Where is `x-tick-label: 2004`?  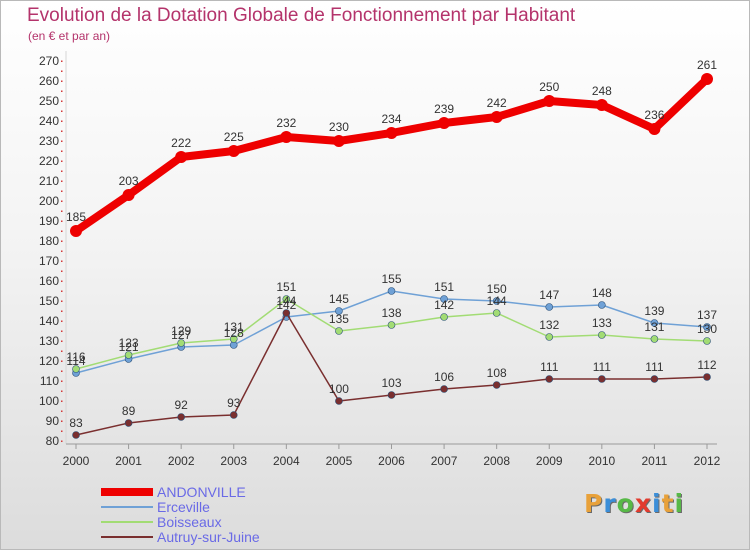
x-tick-label: 2004 is located at coordinates (286, 461).